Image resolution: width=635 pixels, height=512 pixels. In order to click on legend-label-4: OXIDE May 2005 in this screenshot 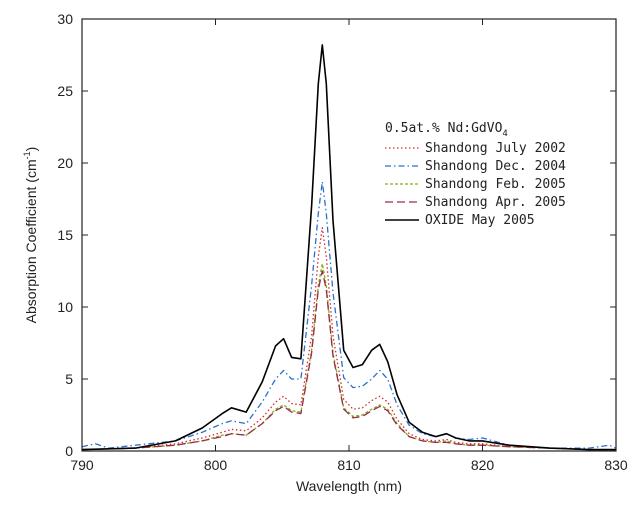, I will do `click(480, 220)`.